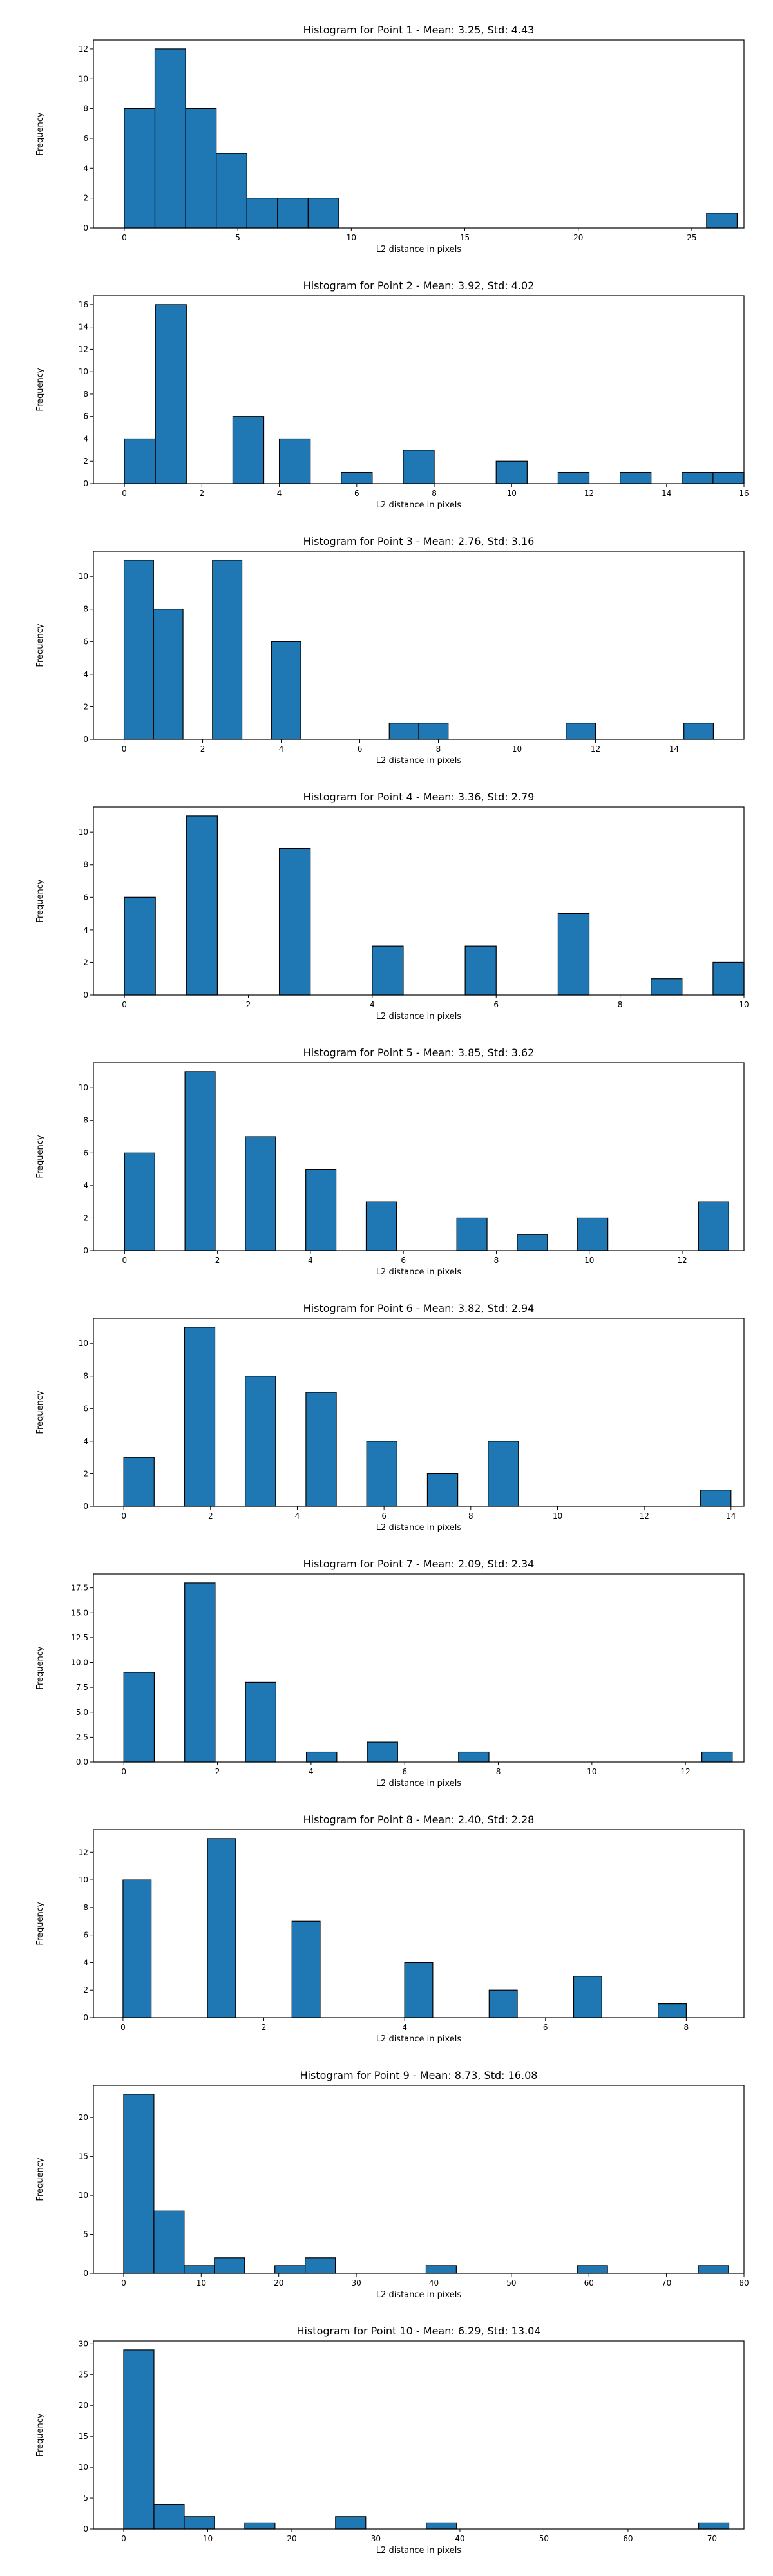  Describe the element at coordinates (79, 1589) in the screenshot. I see `y-tick-label: 17.5` at that location.